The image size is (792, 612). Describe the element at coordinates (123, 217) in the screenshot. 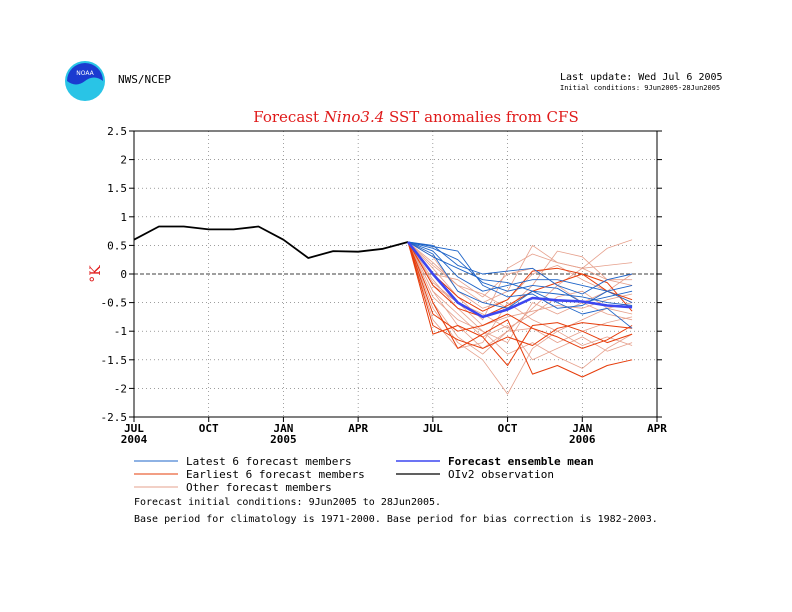

I see `y-tick-label: 1` at that location.